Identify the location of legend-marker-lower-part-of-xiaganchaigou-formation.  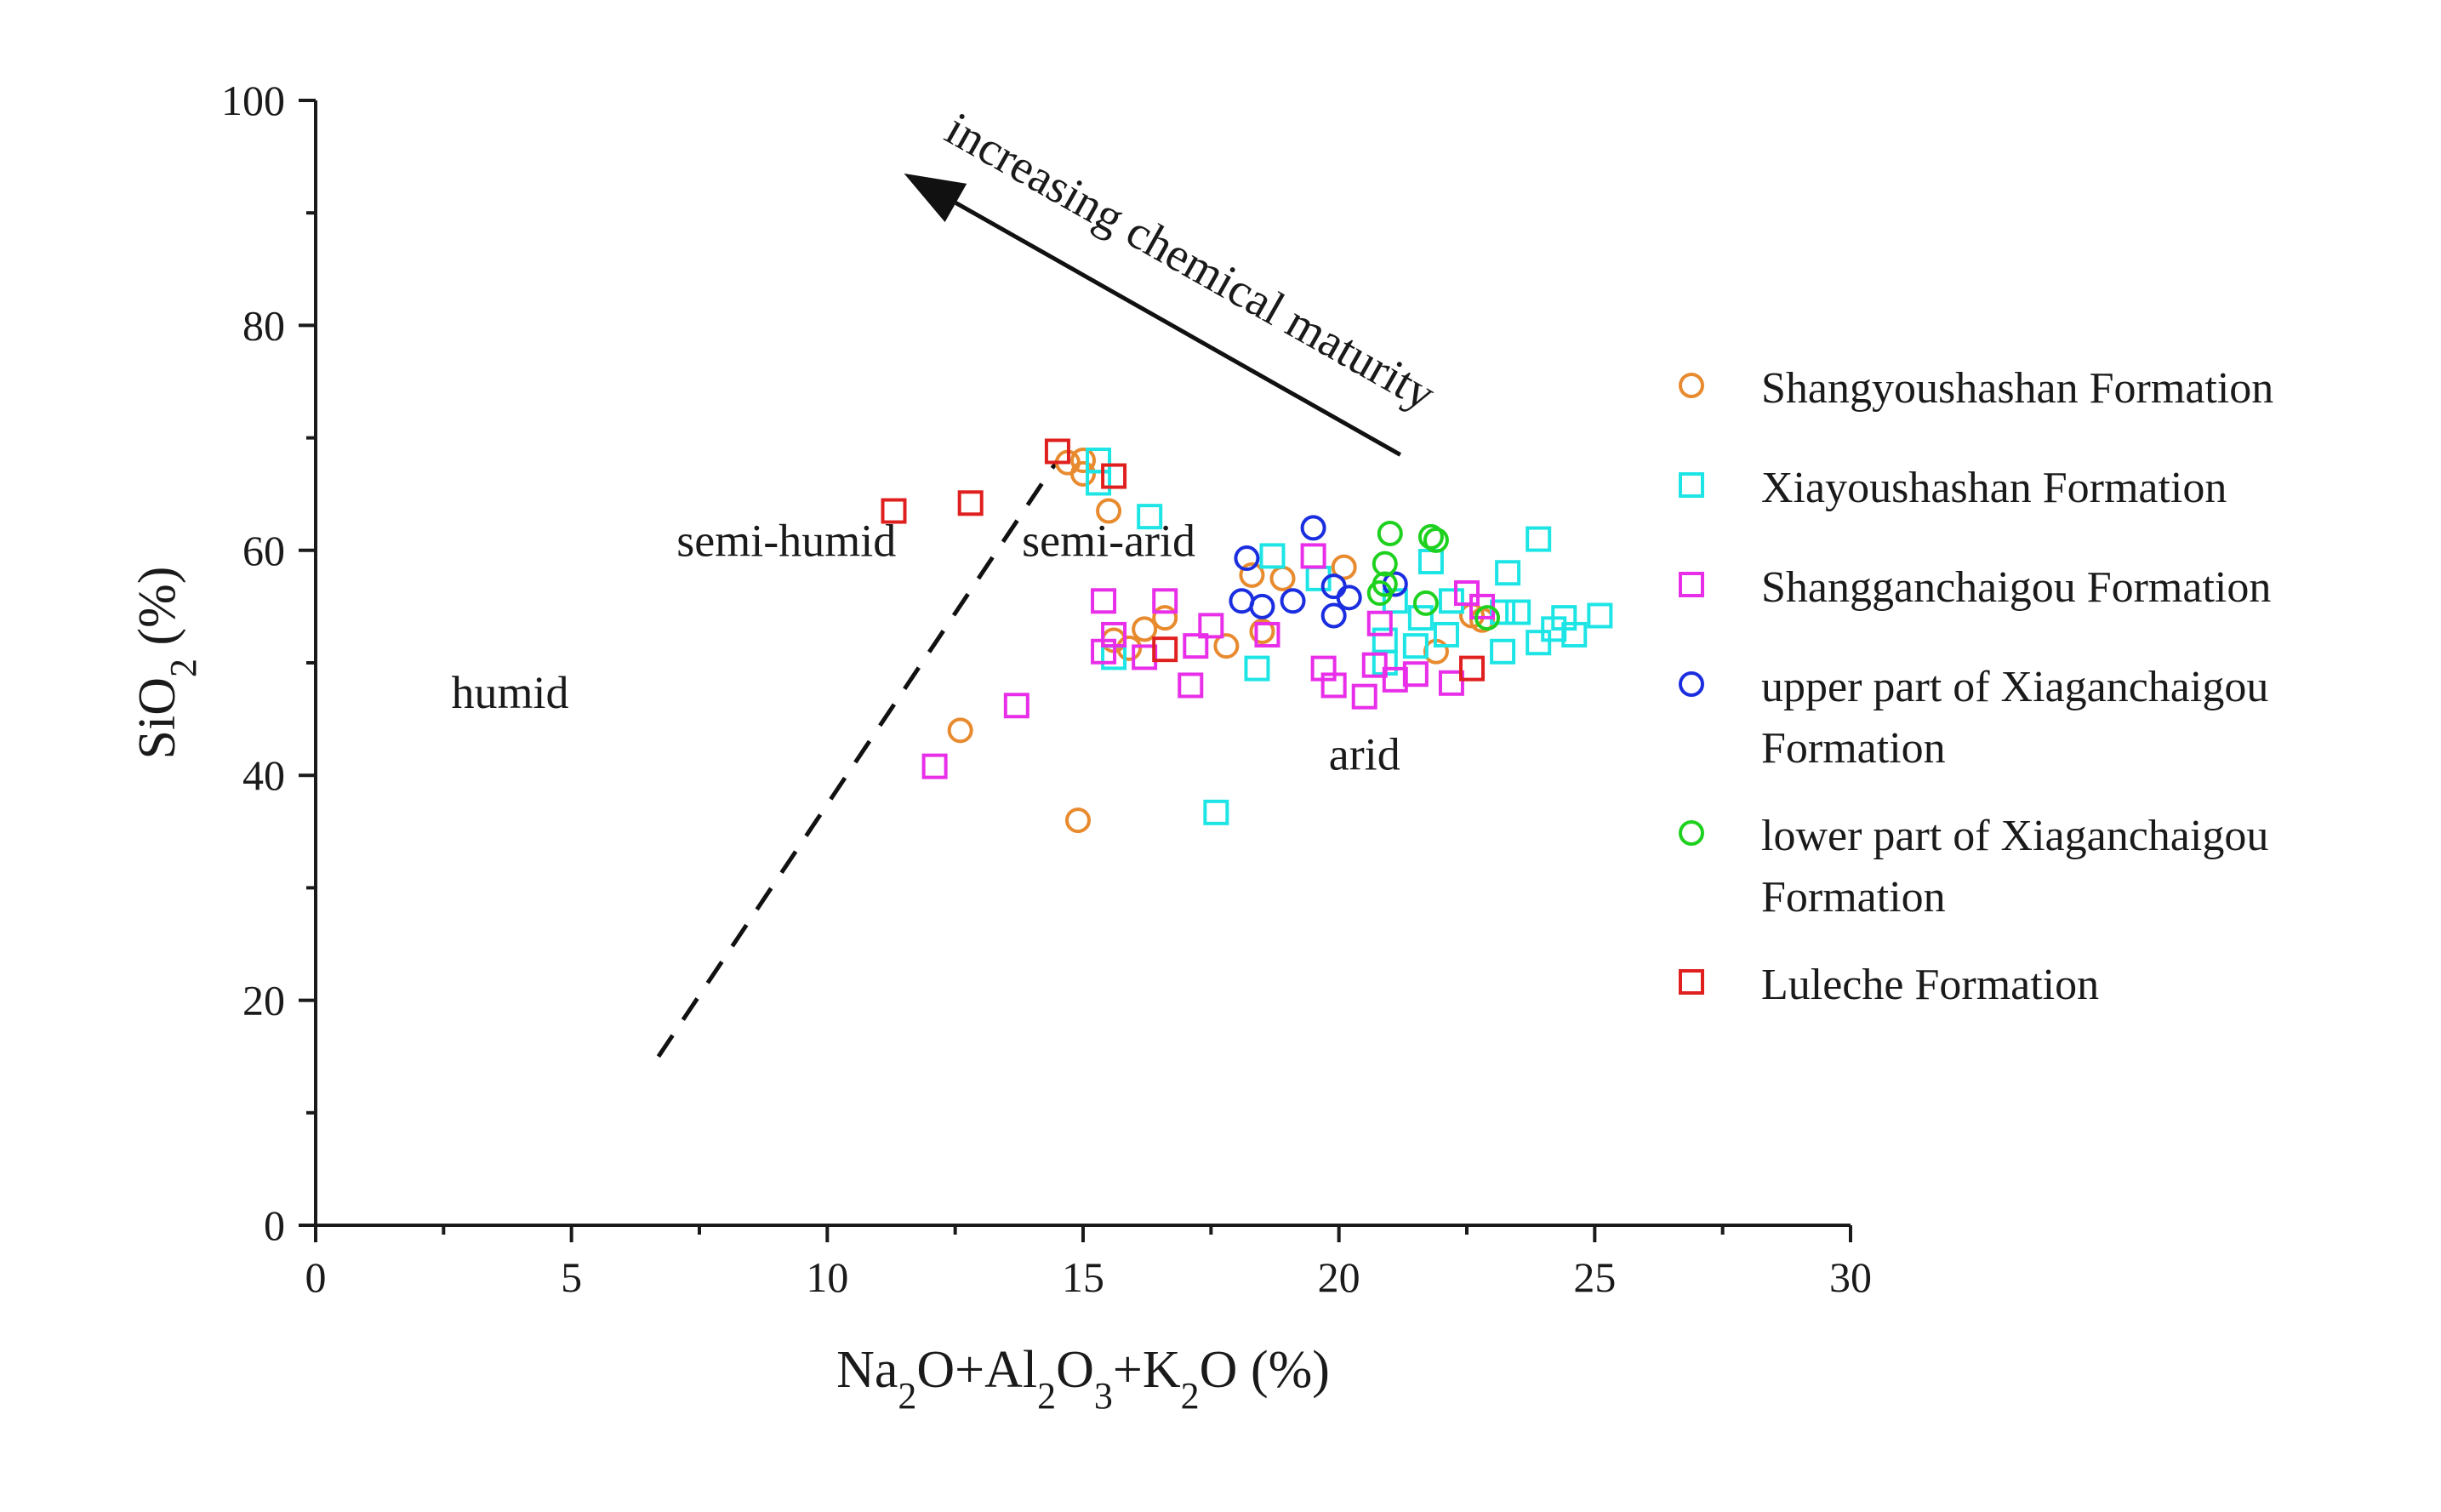
(1691, 833).